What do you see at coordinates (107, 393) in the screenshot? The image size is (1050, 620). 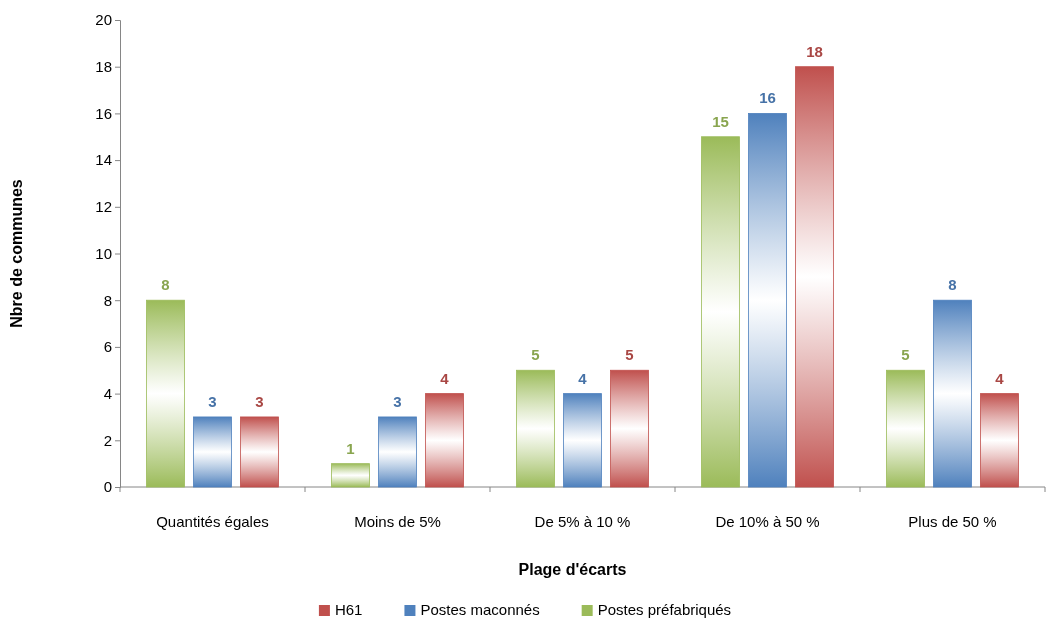 I see `y-tick-label: 4` at bounding box center [107, 393].